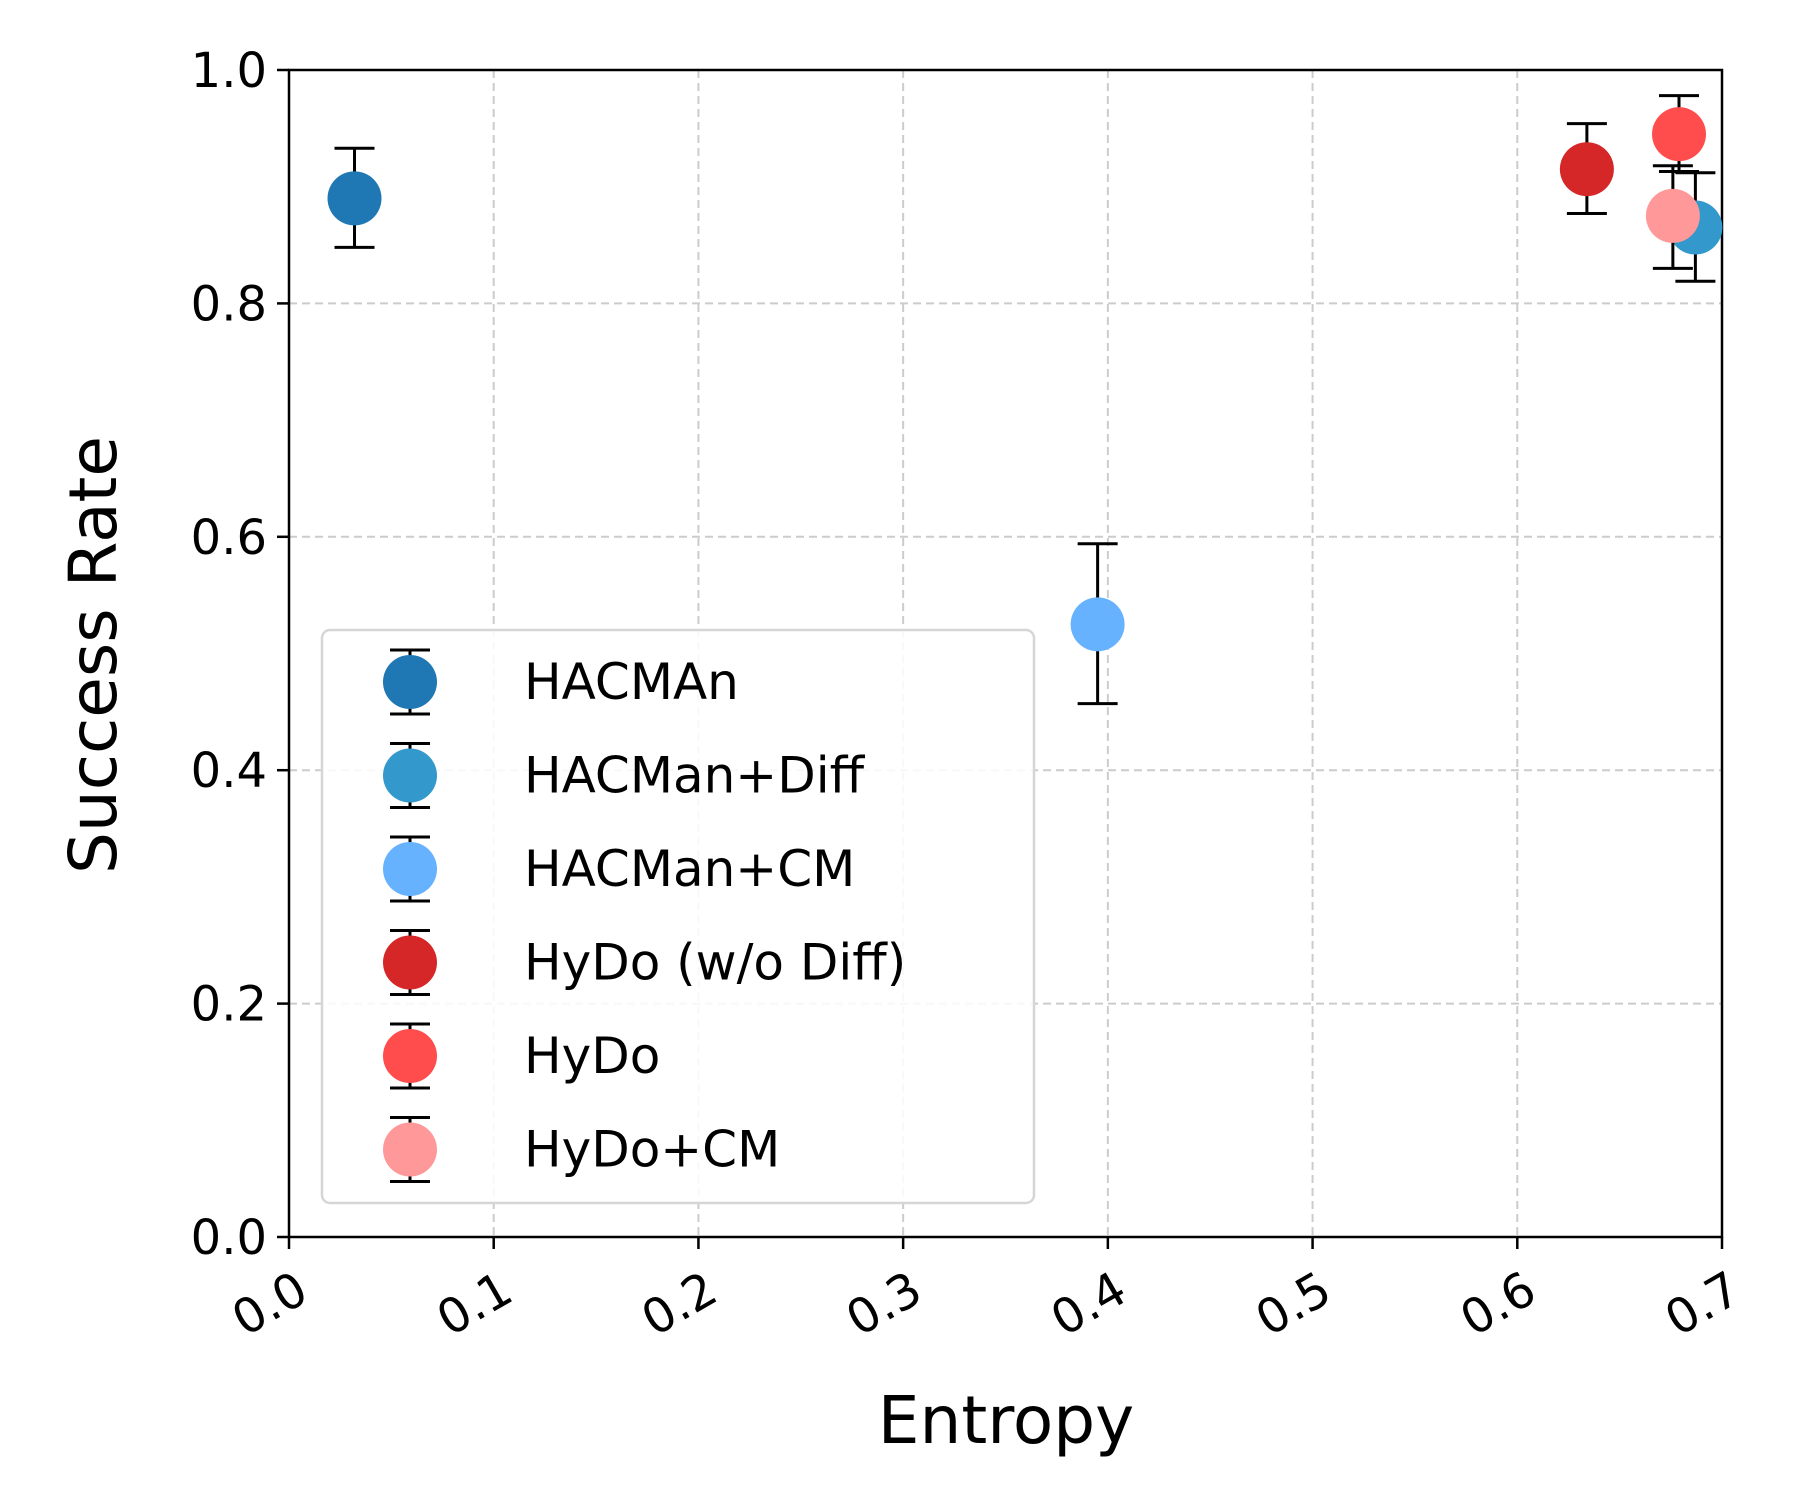 Image resolution: width=1800 pixels, height=1500 pixels. What do you see at coordinates (1498, 1304) in the screenshot?
I see `x-tick-label: 0.6` at bounding box center [1498, 1304].